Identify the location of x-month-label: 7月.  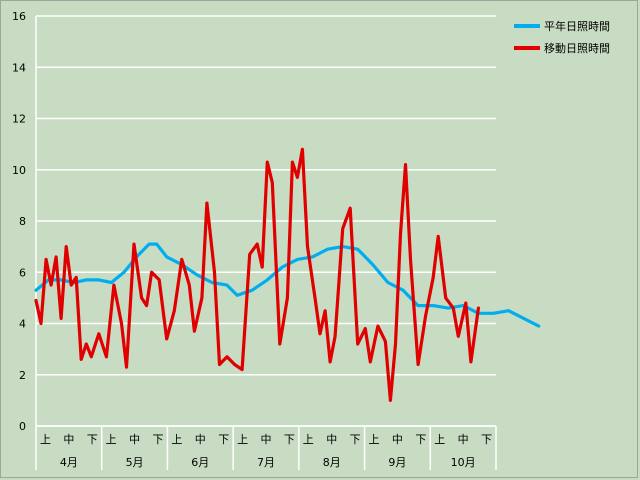
(266, 462).